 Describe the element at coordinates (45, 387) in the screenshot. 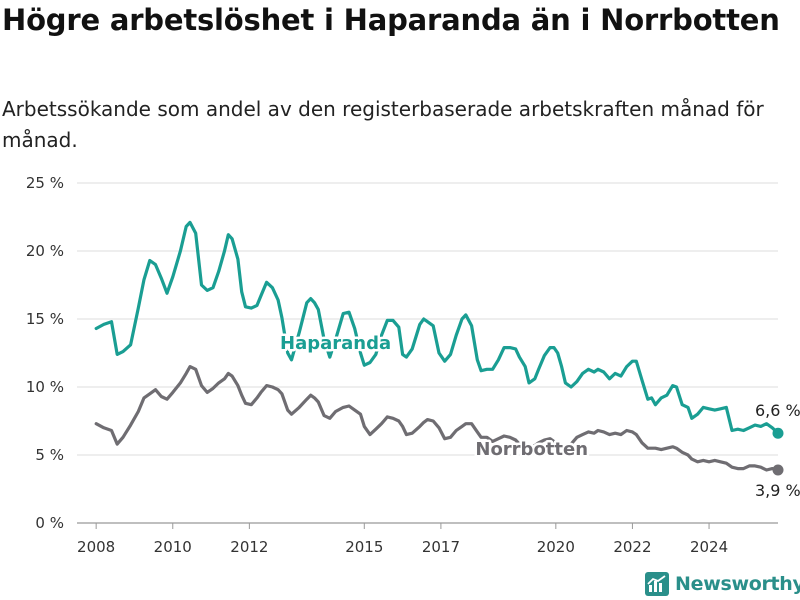

I see `y-tick-label: 10 %` at that location.